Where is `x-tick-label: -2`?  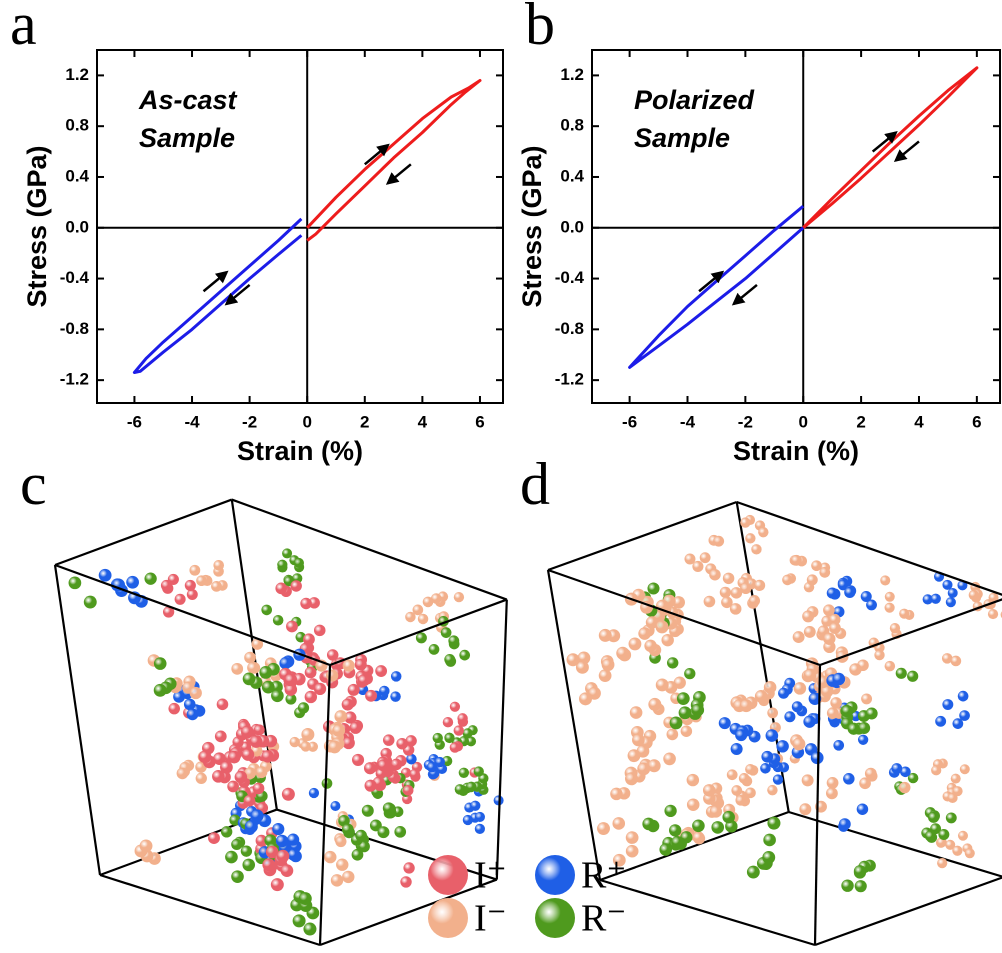
x-tick-label: -2 is located at coordinates (745, 421).